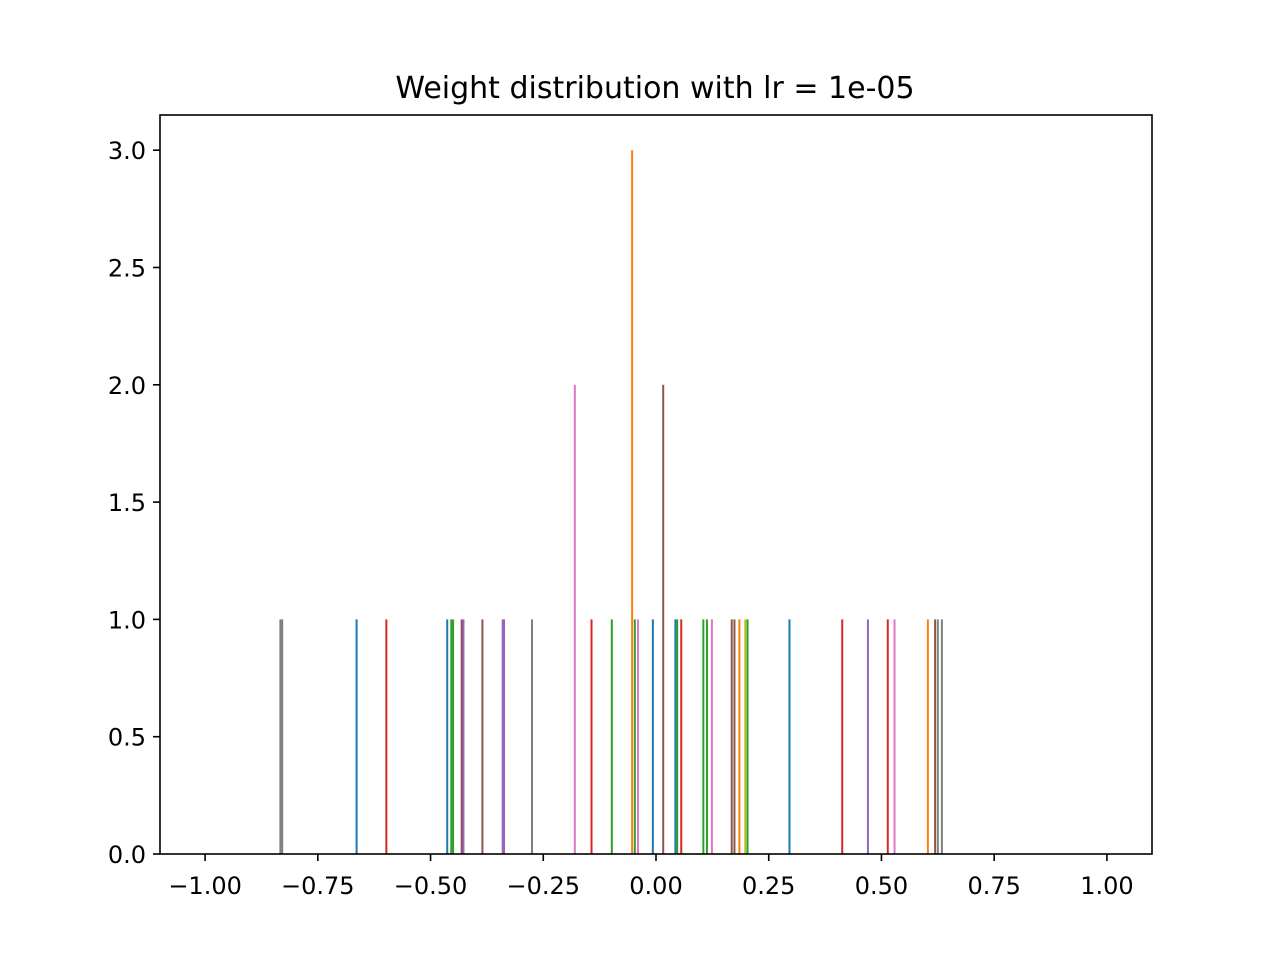 This screenshot has width=1280, height=960. I want to click on x-tick-label: 1.00, so click(1106, 886).